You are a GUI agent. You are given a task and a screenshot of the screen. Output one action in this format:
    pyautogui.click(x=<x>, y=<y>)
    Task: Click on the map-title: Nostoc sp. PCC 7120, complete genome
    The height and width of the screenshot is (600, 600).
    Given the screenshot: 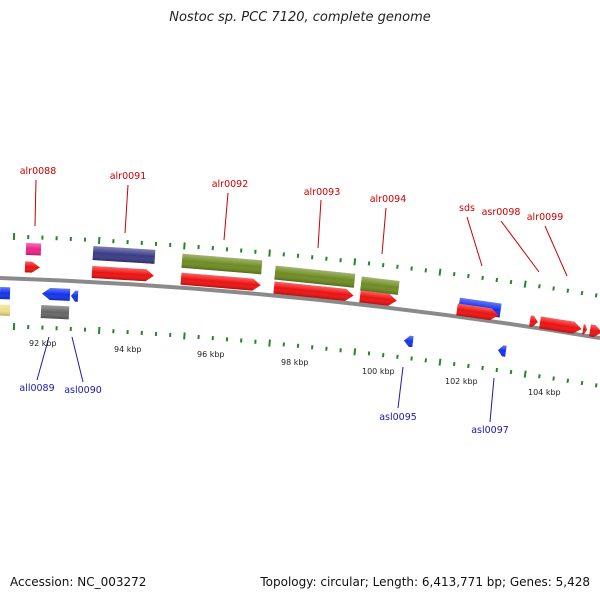 What is the action you would take?
    pyautogui.click(x=300, y=17)
    